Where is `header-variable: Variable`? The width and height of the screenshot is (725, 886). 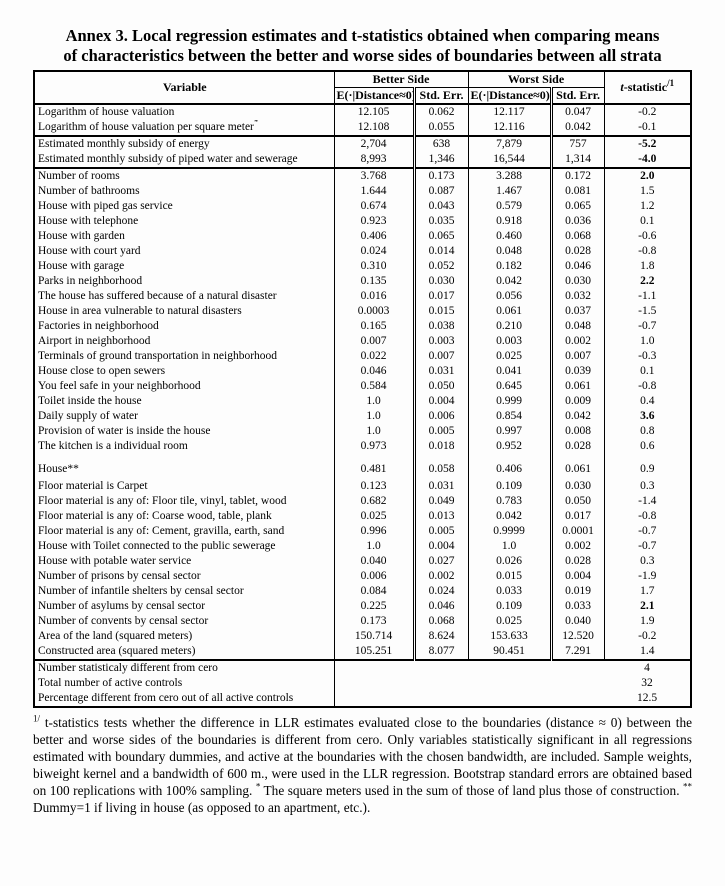
header-variable: Variable is located at coordinates (184, 88).